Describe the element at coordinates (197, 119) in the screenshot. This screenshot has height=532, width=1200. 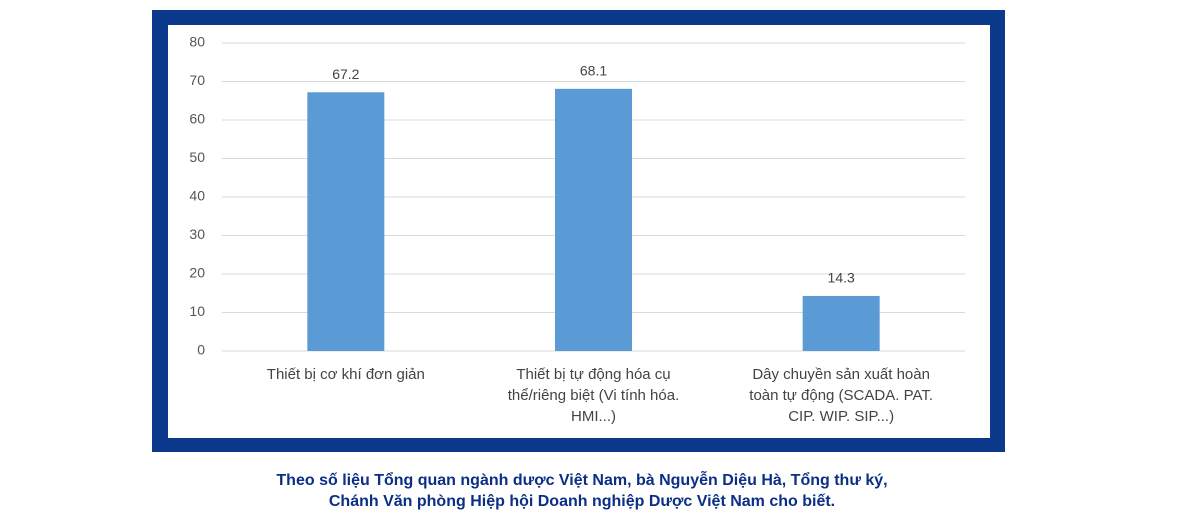
I see `y-tick-label: 60` at that location.